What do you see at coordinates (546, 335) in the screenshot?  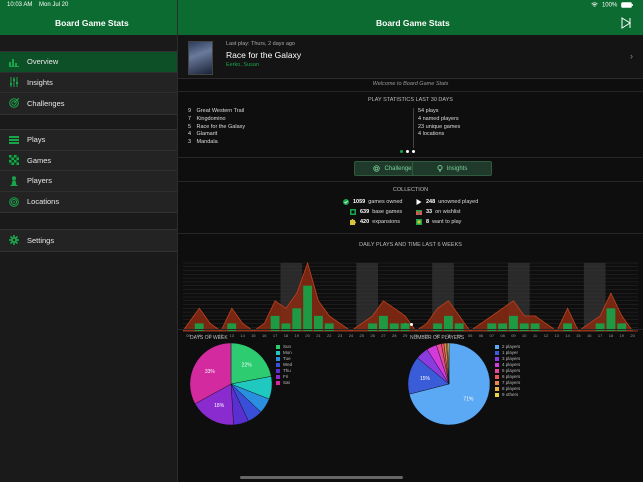 I see `x-tick-label: 12` at bounding box center [546, 335].